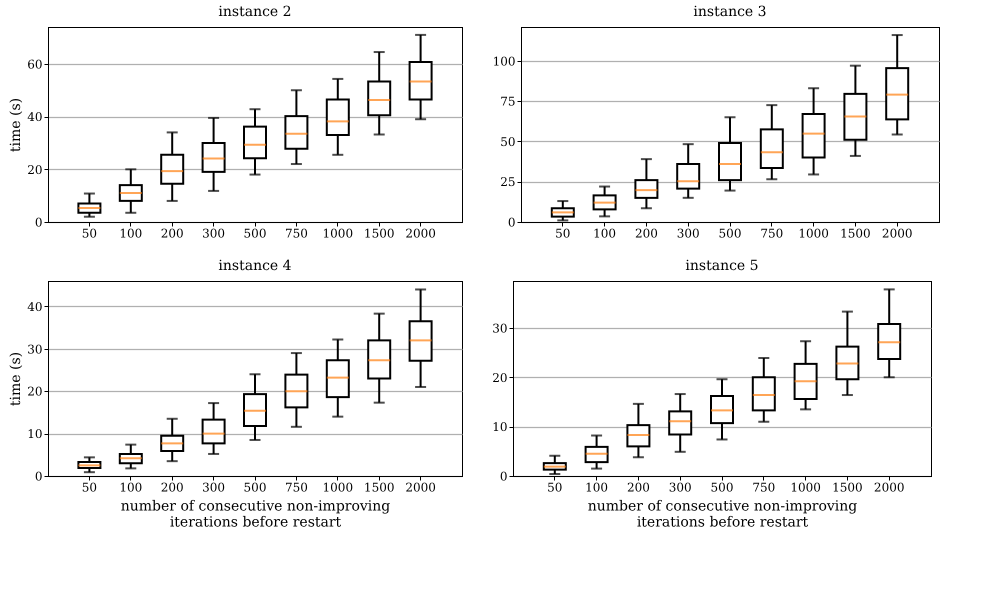 This screenshot has height=596, width=984. I want to click on chart-title: instance 2, so click(255, 12).